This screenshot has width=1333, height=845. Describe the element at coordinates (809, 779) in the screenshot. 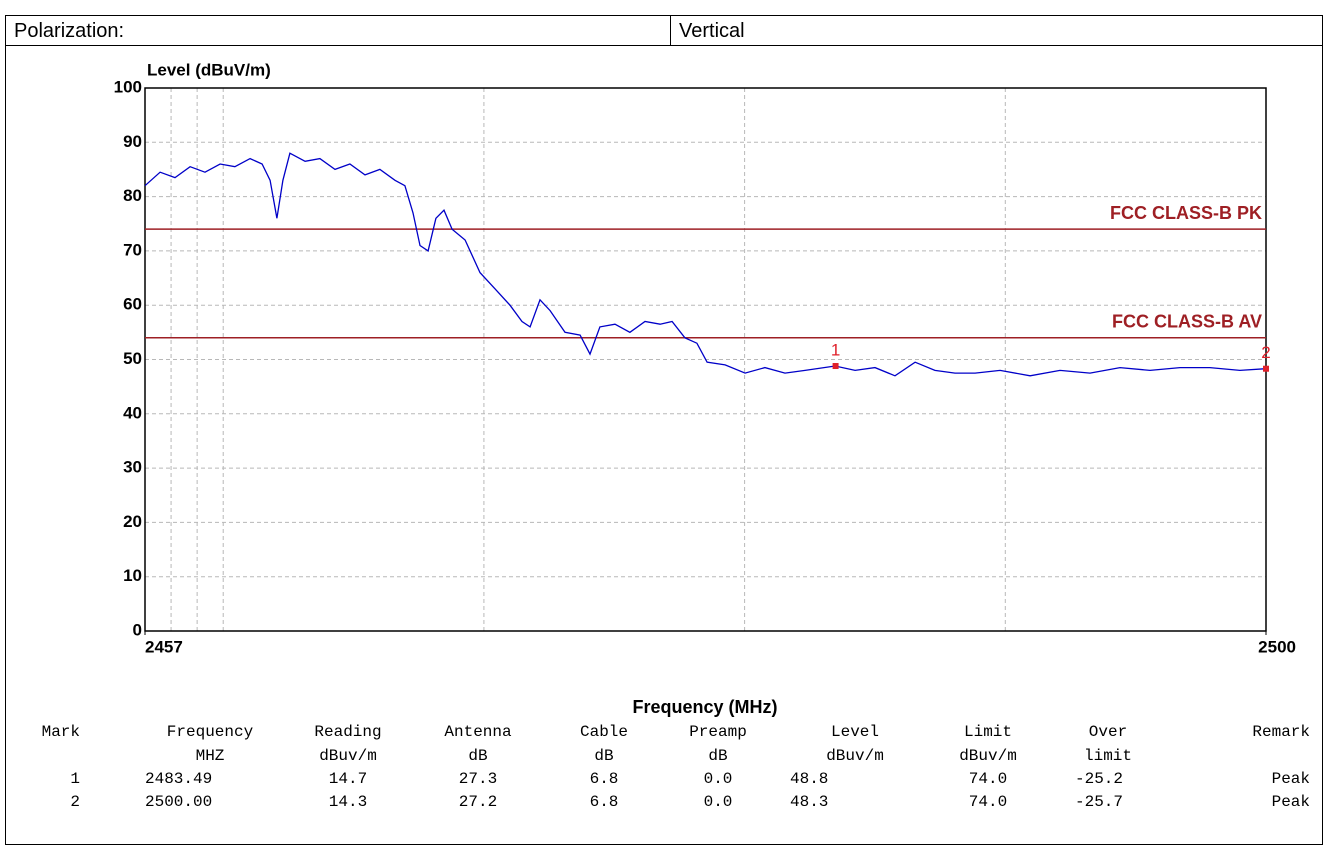

I see `table-cell: 48.8` at that location.